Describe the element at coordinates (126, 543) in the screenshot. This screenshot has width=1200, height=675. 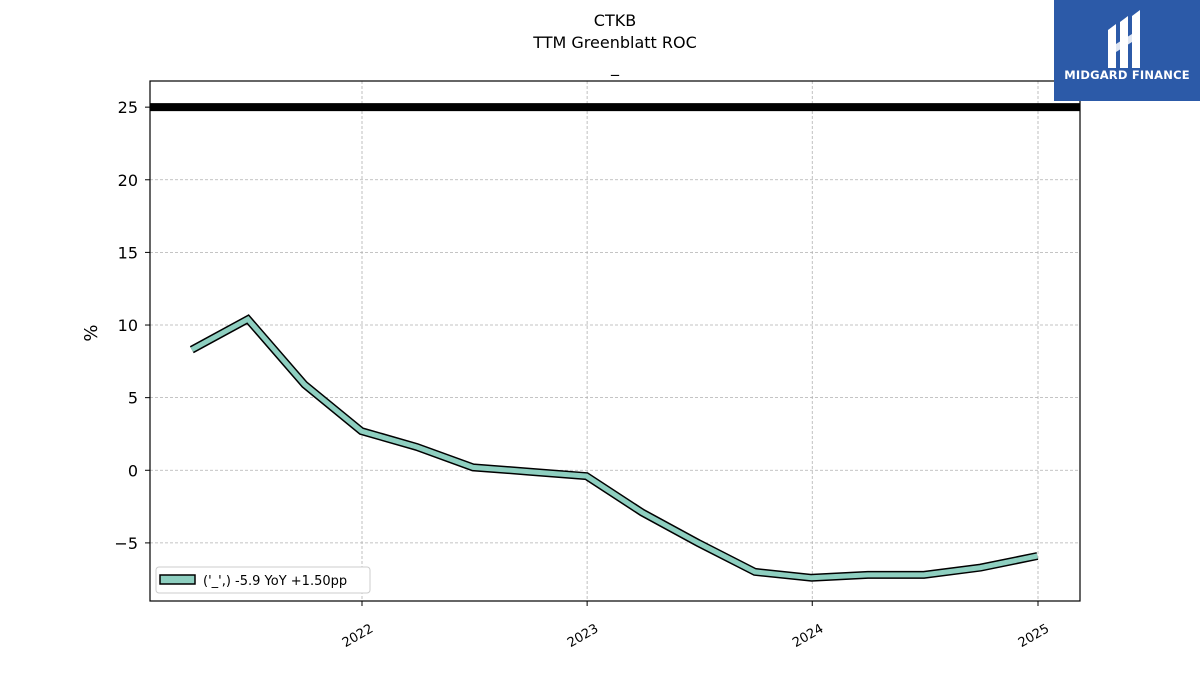
I see `y-tick-label: −5` at that location.